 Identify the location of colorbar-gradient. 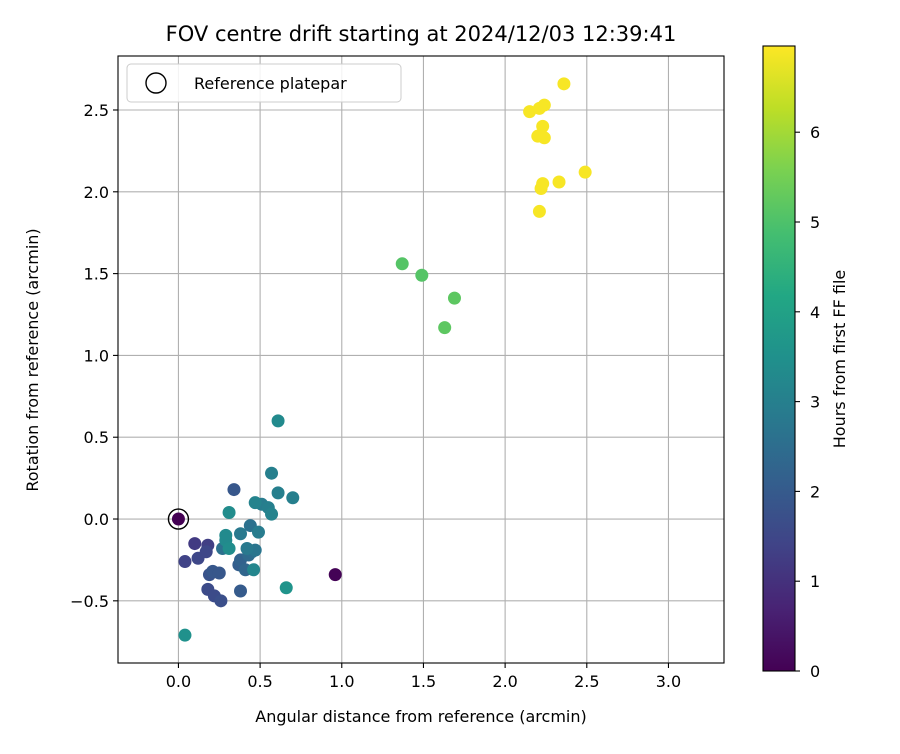
(779, 358).